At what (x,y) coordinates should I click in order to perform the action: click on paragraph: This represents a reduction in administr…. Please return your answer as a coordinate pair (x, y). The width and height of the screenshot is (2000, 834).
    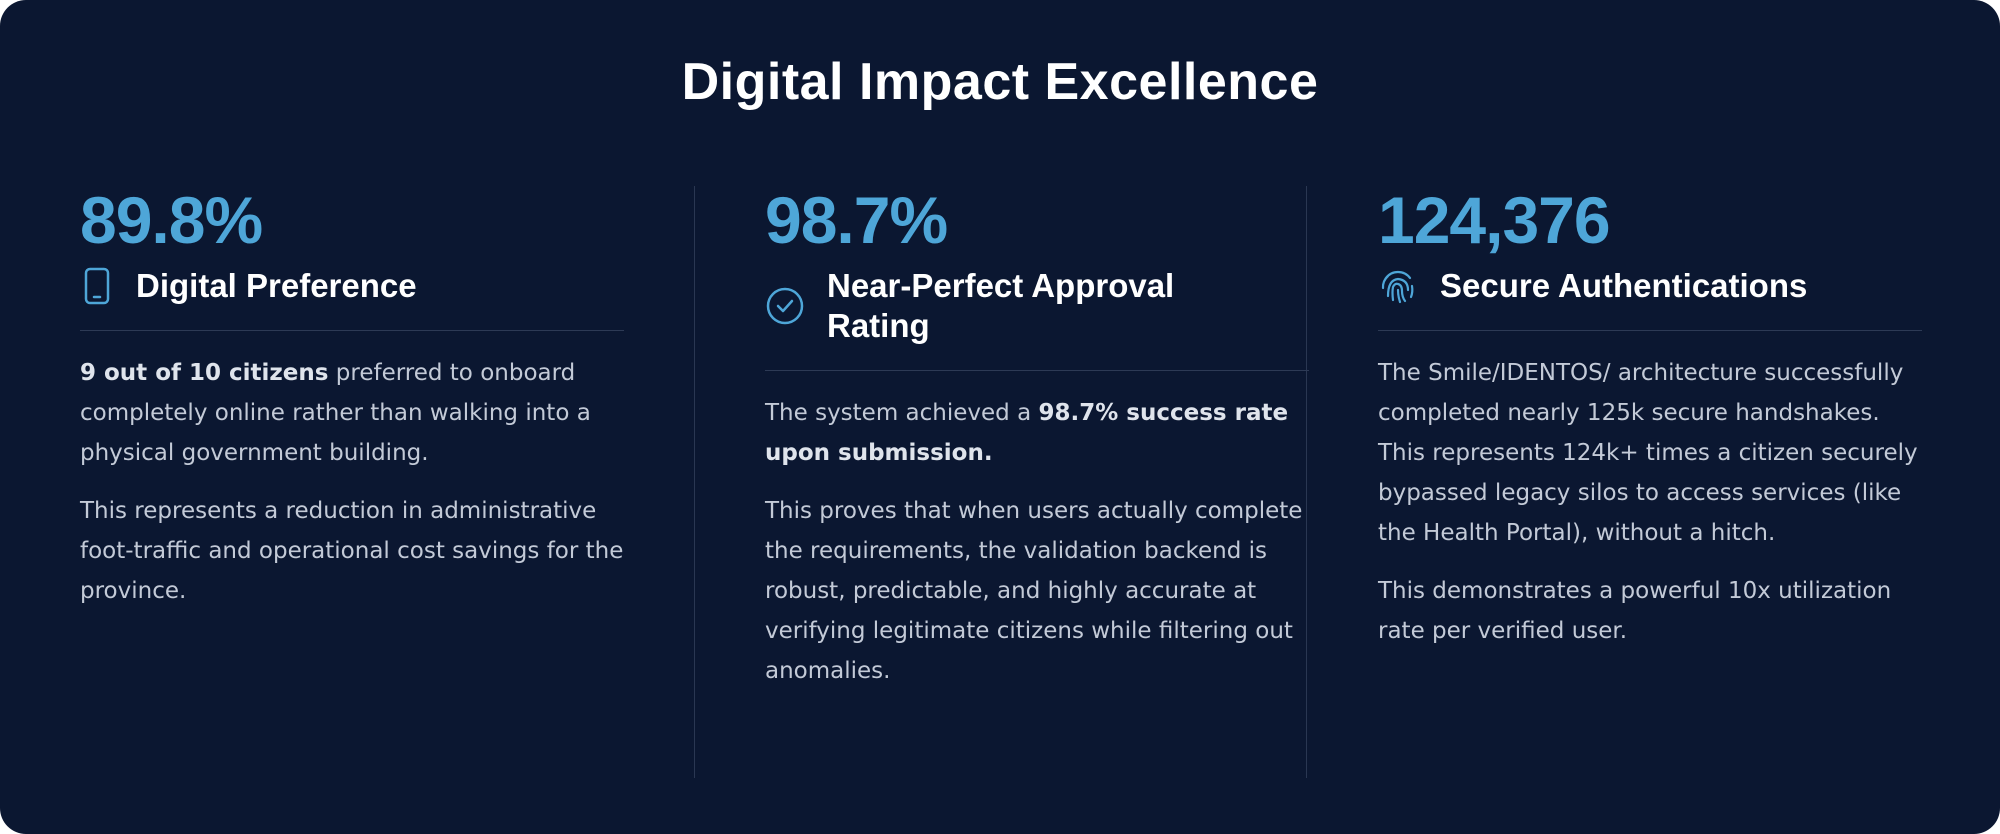
    Looking at the image, I should click on (352, 551).